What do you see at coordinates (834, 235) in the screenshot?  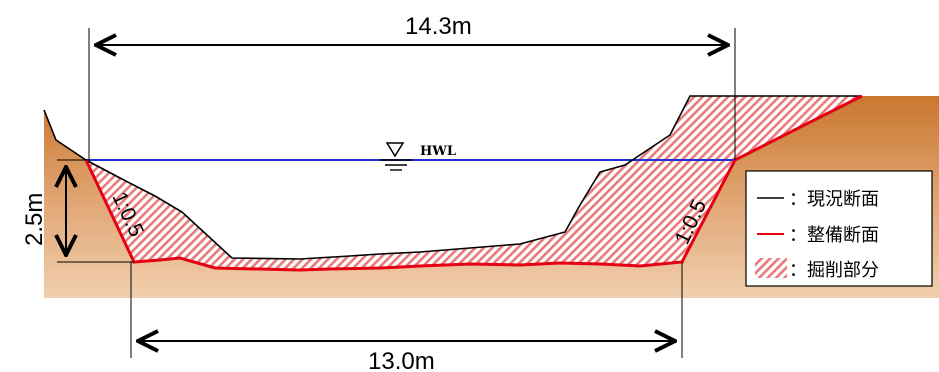 I see `legend-planned-label: ：整備断面` at bounding box center [834, 235].